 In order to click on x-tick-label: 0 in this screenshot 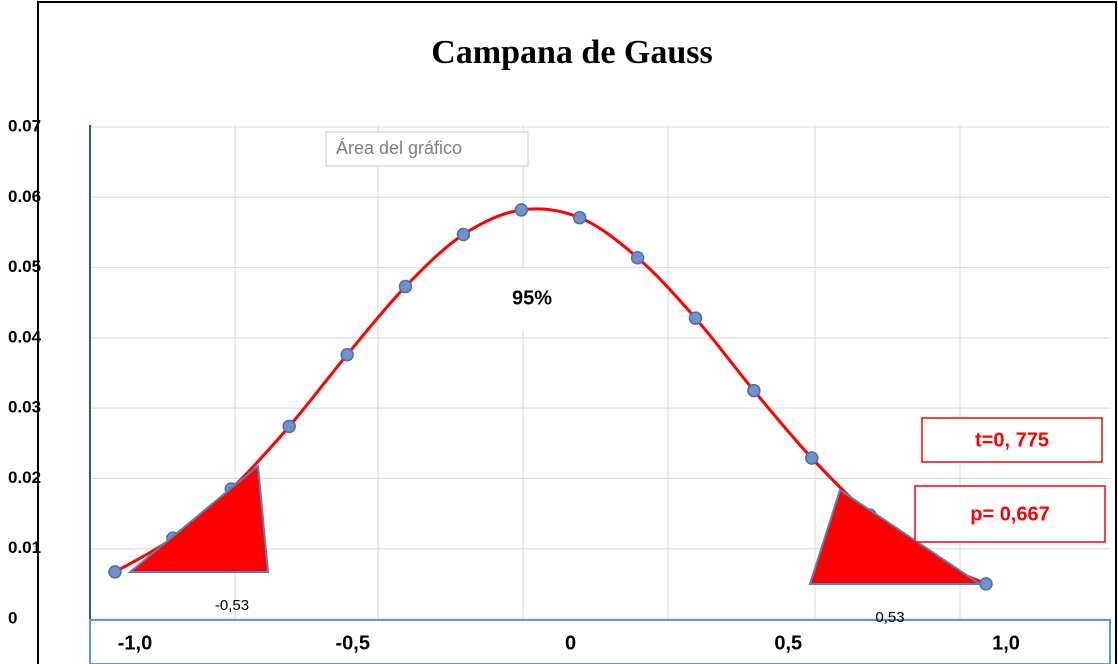, I will do `click(570, 643)`.